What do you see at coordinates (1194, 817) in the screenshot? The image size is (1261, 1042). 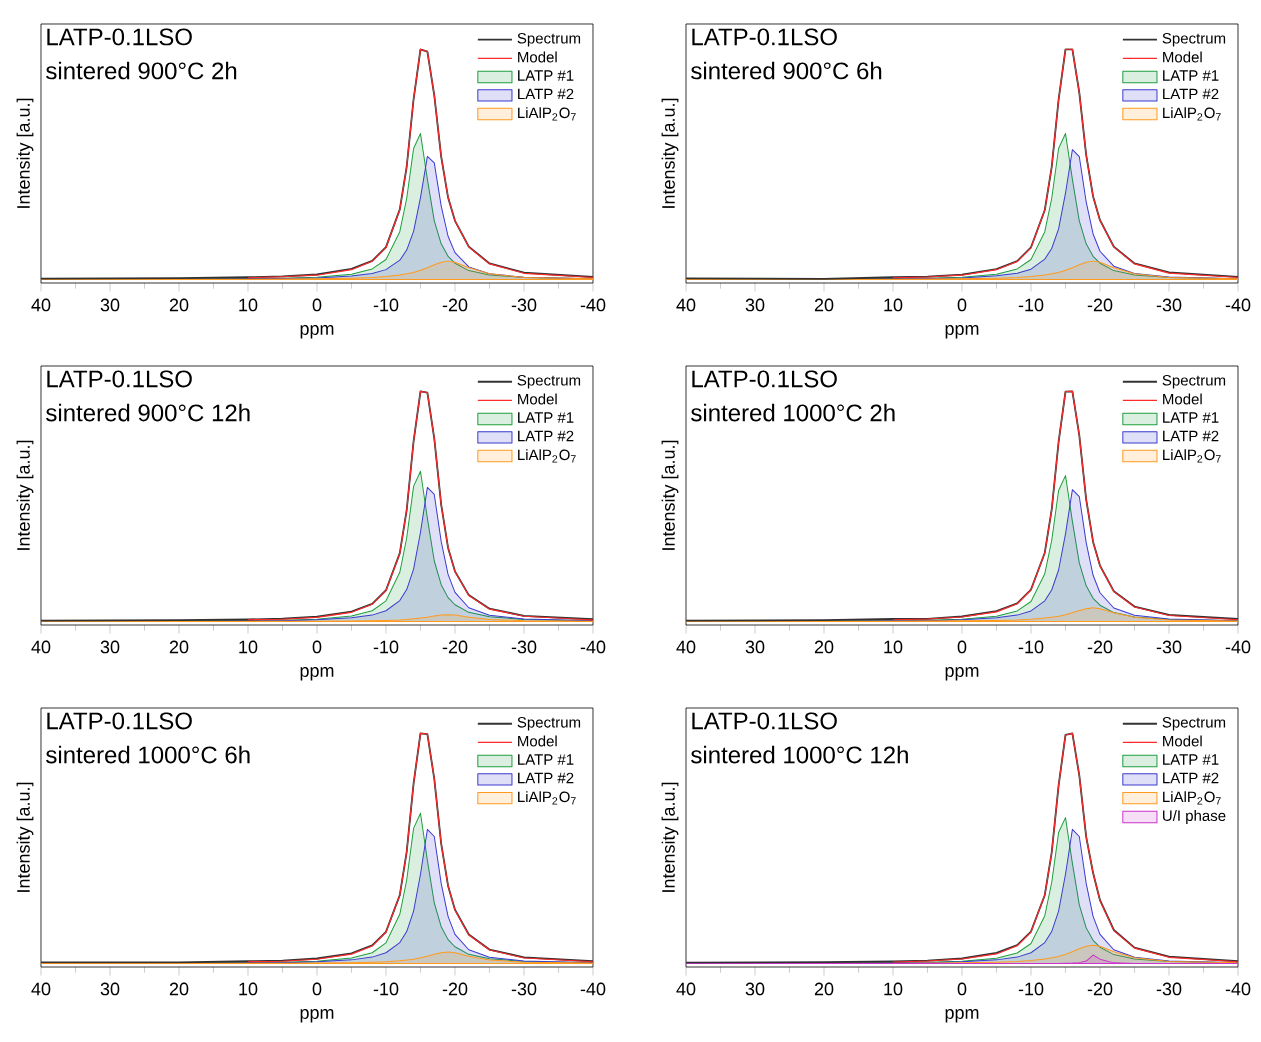 I see `legend-label: U/I phase` at bounding box center [1194, 817].